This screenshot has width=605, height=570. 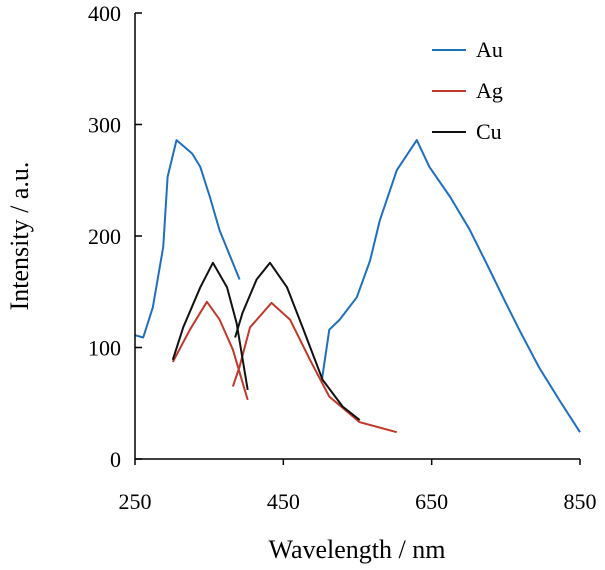 What do you see at coordinates (467, 90) in the screenshot?
I see `legend: Au Ag Cu` at bounding box center [467, 90].